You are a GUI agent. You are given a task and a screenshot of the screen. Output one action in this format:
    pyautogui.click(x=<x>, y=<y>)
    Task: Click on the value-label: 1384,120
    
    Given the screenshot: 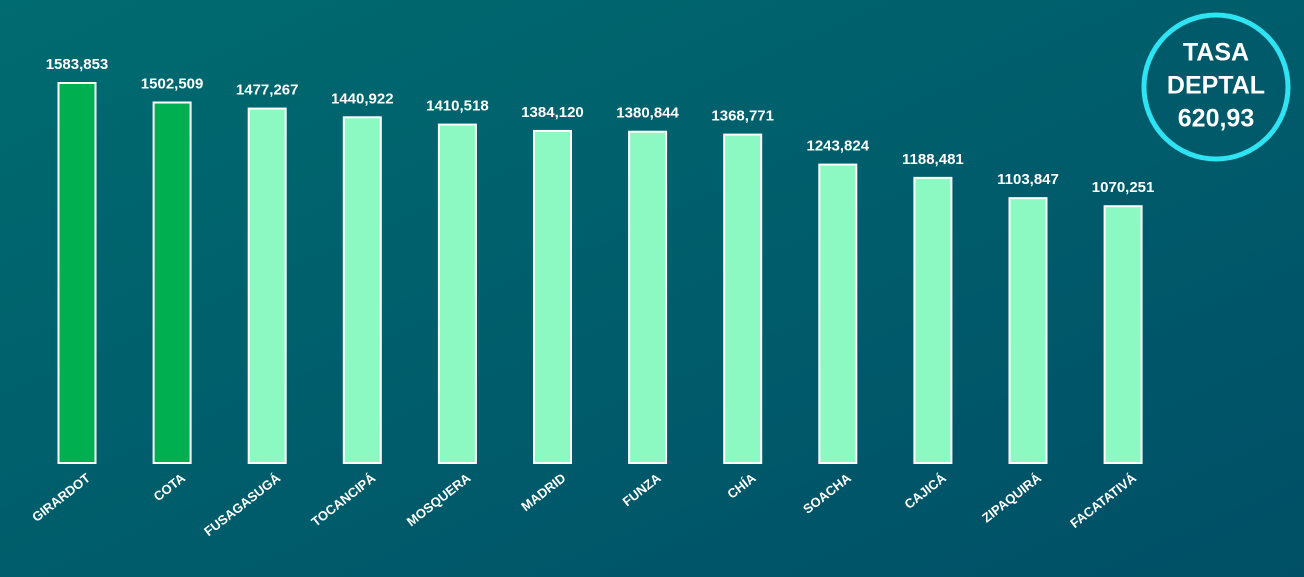 What is the action you would take?
    pyautogui.click(x=552, y=112)
    